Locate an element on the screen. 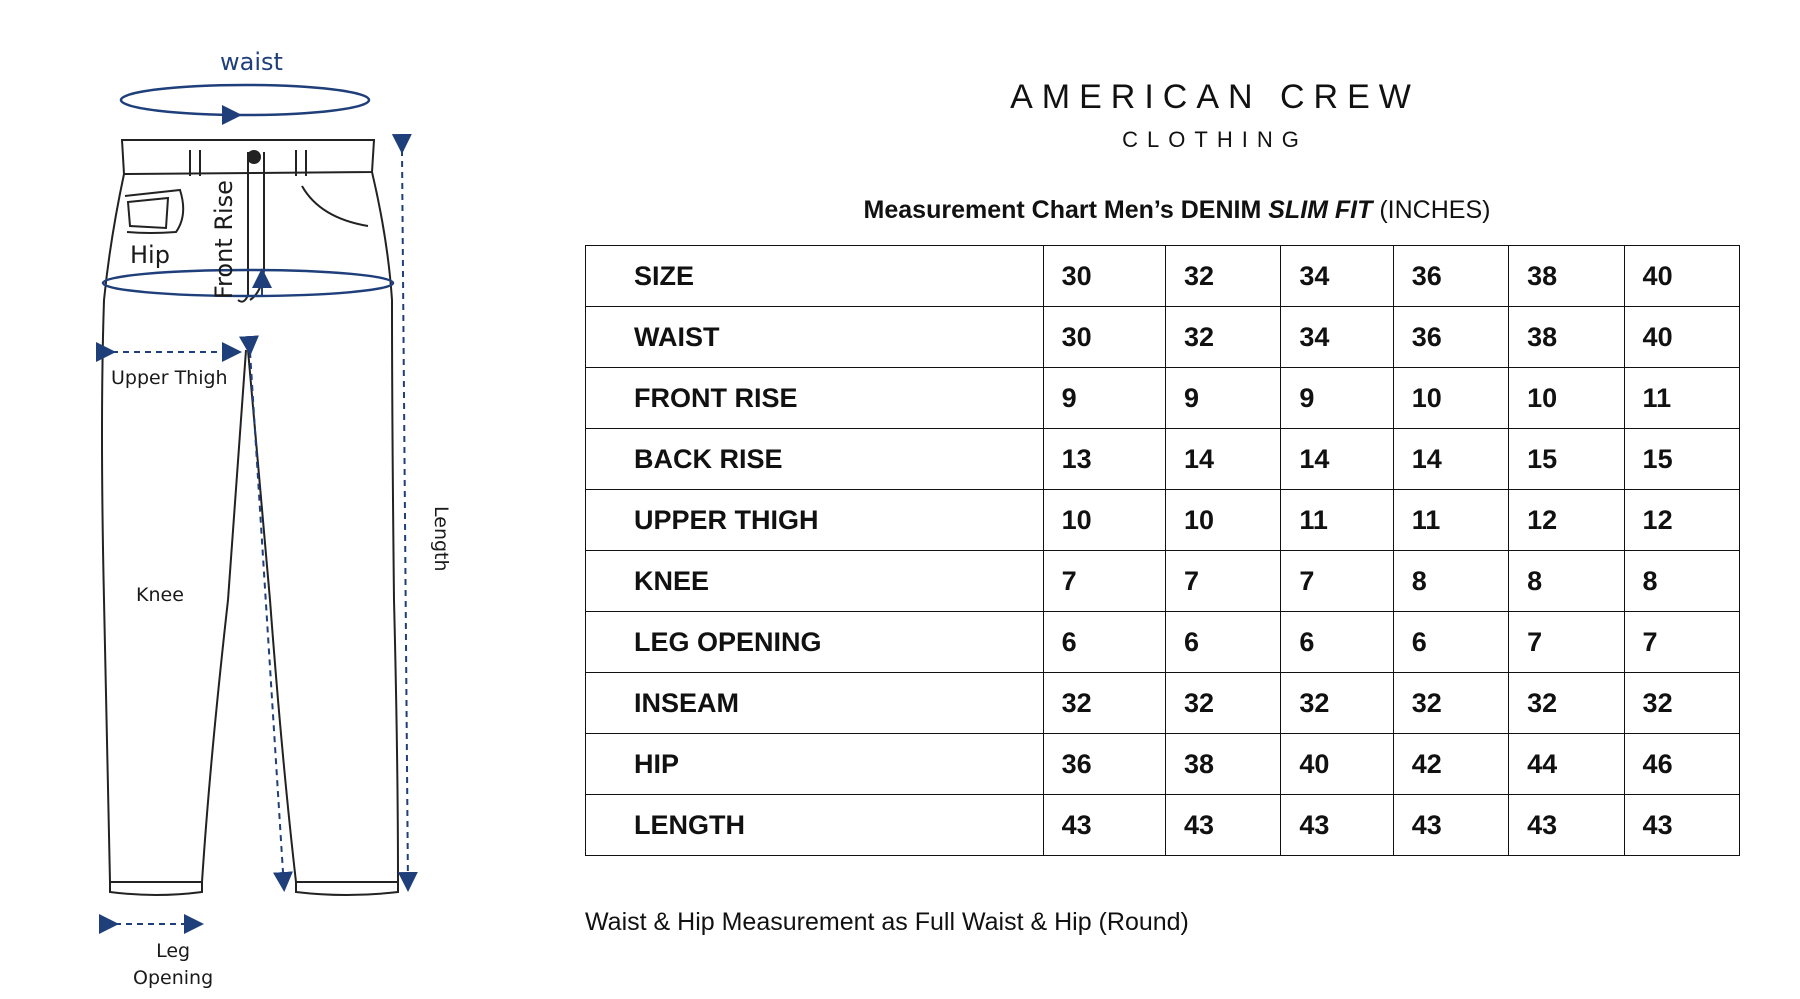 The width and height of the screenshot is (1800, 999). table-row: KNEE 7 7 7 8 8 8 is located at coordinates (1163, 581).